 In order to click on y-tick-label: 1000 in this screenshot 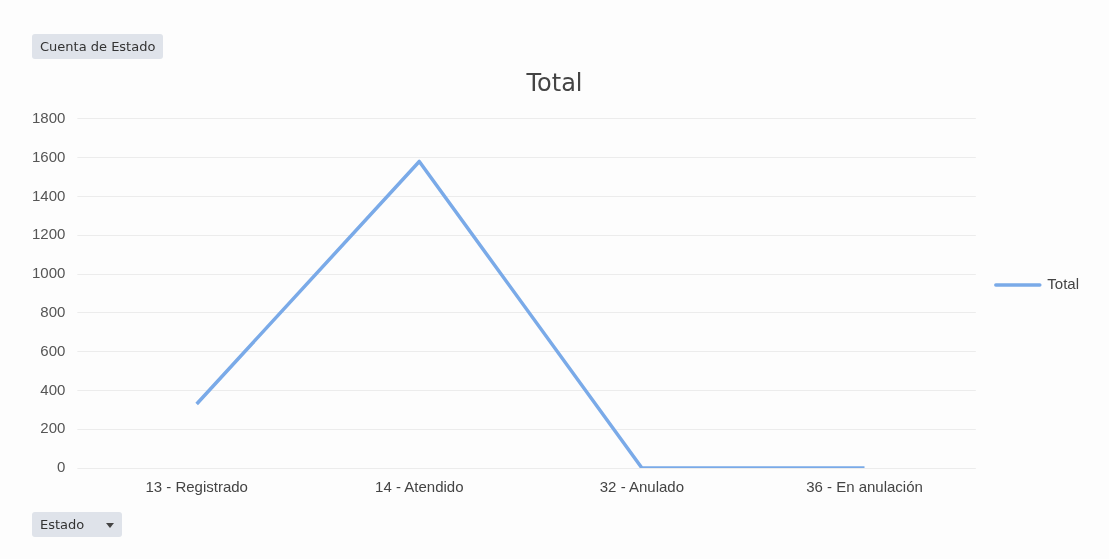, I will do `click(48, 273)`.